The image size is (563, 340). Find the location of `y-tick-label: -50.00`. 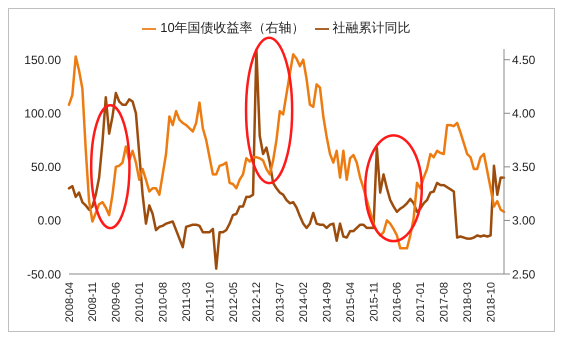

y-tick-label: -50.00 is located at coordinates (44, 274).